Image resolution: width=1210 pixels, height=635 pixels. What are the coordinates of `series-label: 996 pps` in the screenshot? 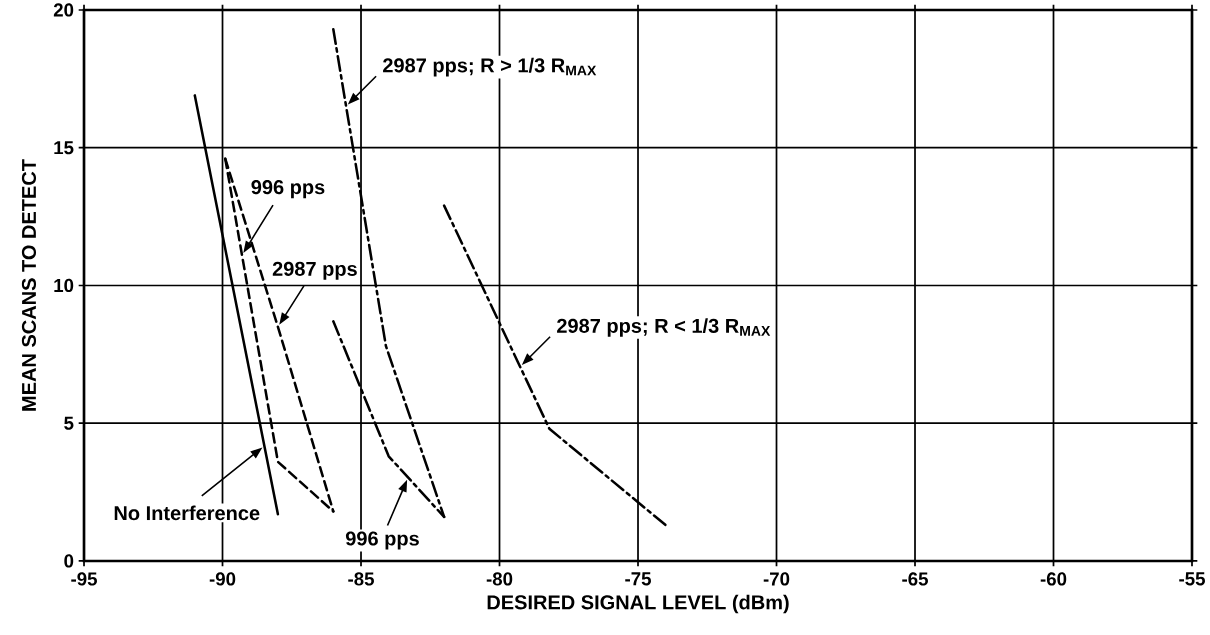 It's located at (288, 189).